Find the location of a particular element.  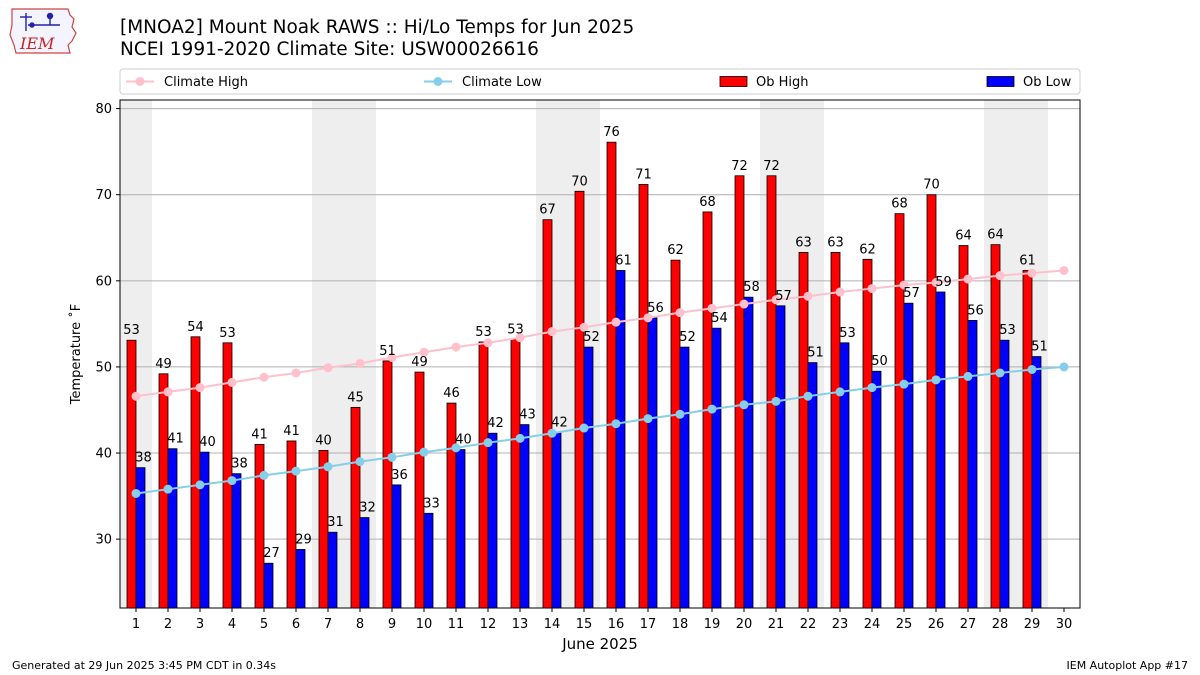

ob-high-label-day-19: 68 is located at coordinates (707, 202).